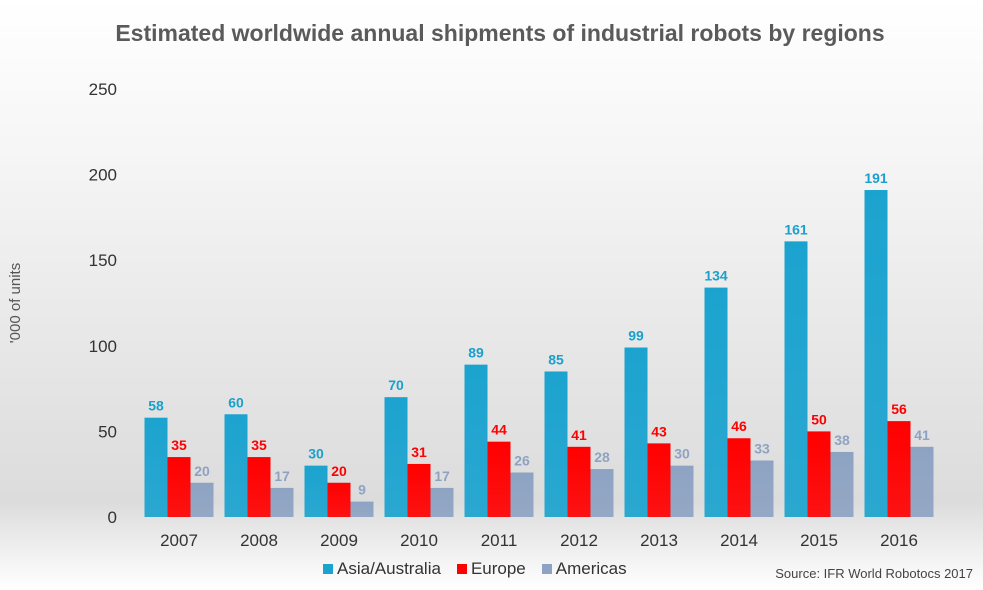  I want to click on bar-europe-2016, so click(899, 469).